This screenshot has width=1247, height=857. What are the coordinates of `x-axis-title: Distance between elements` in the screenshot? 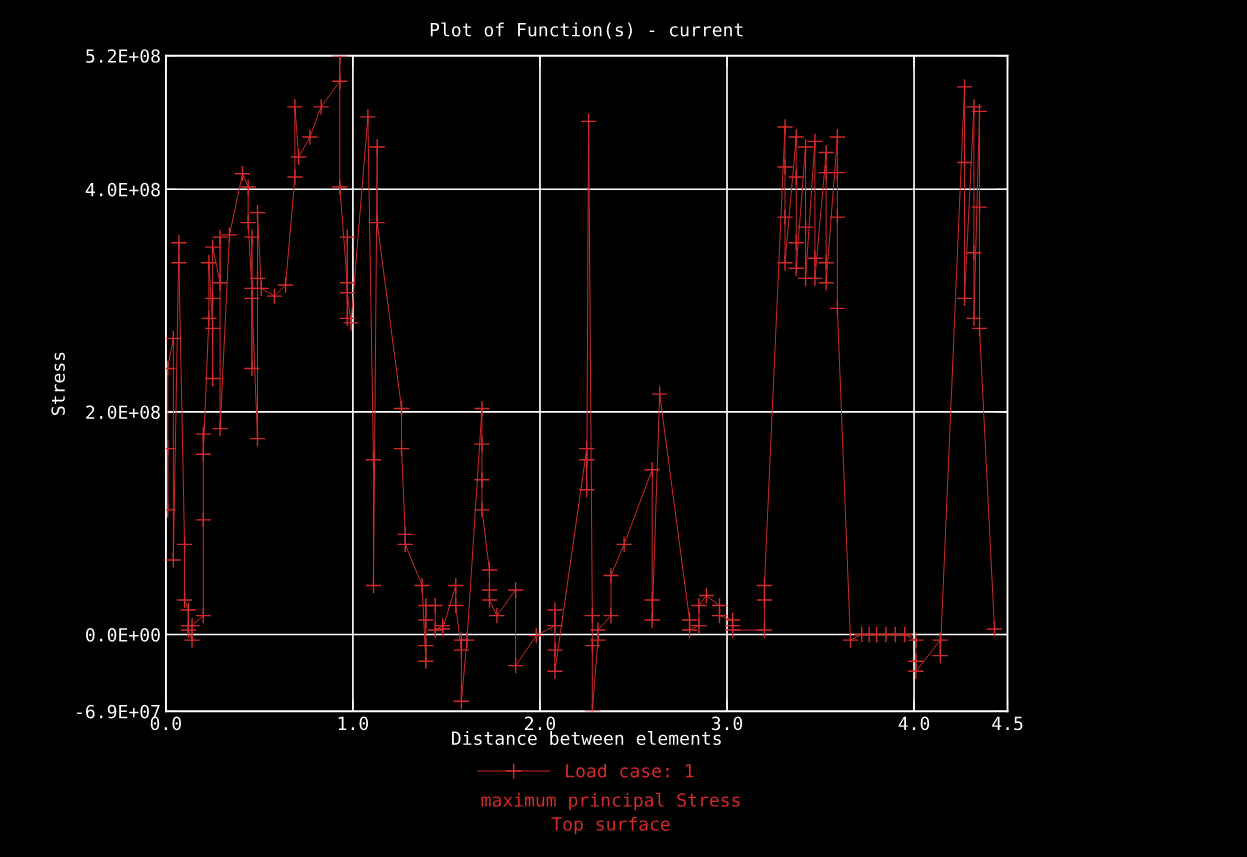 It's located at (586, 738).